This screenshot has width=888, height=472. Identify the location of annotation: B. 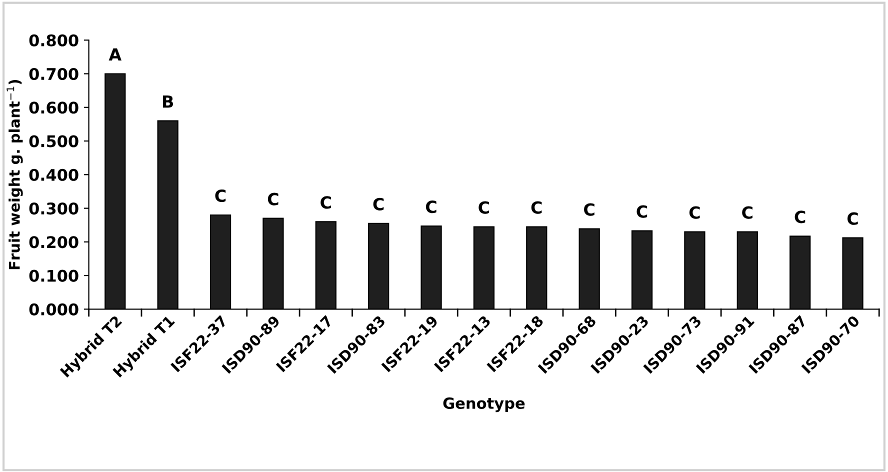
(168, 101).